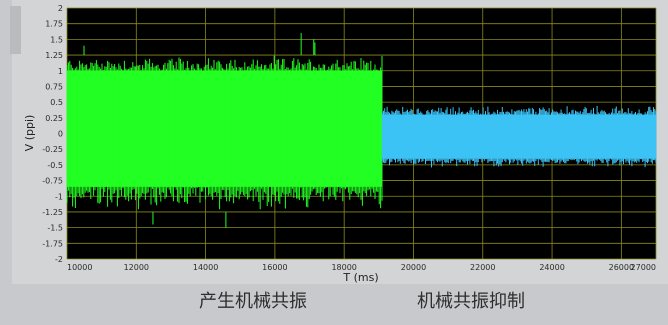  I want to click on y-tick-label: 1.5, so click(56, 39).